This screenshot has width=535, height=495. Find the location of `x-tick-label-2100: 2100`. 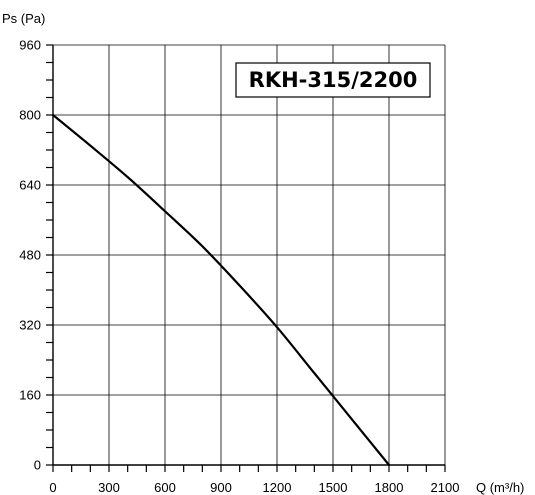

x-tick-label-2100: 2100 is located at coordinates (445, 487).